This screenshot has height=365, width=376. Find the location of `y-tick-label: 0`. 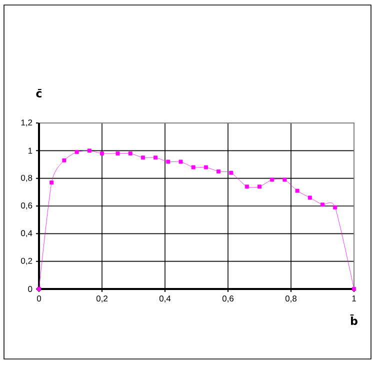

y-tick-label: 0 is located at coordinates (30, 289).